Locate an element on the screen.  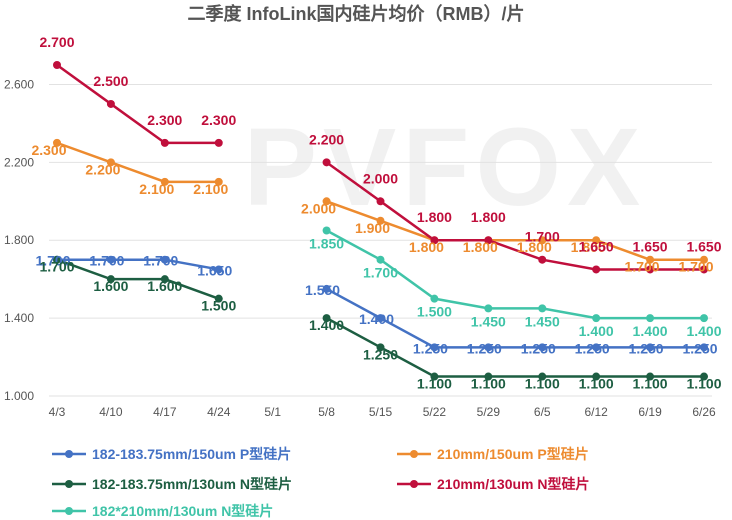
y-tick-label: 1.000 is located at coordinates (19, 396).